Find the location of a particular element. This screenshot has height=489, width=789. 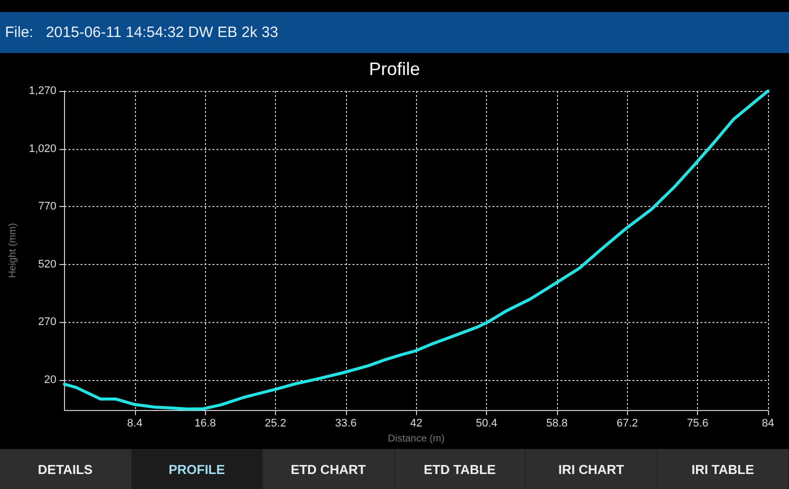

y-tick-label: 1,270 is located at coordinates (42, 91).